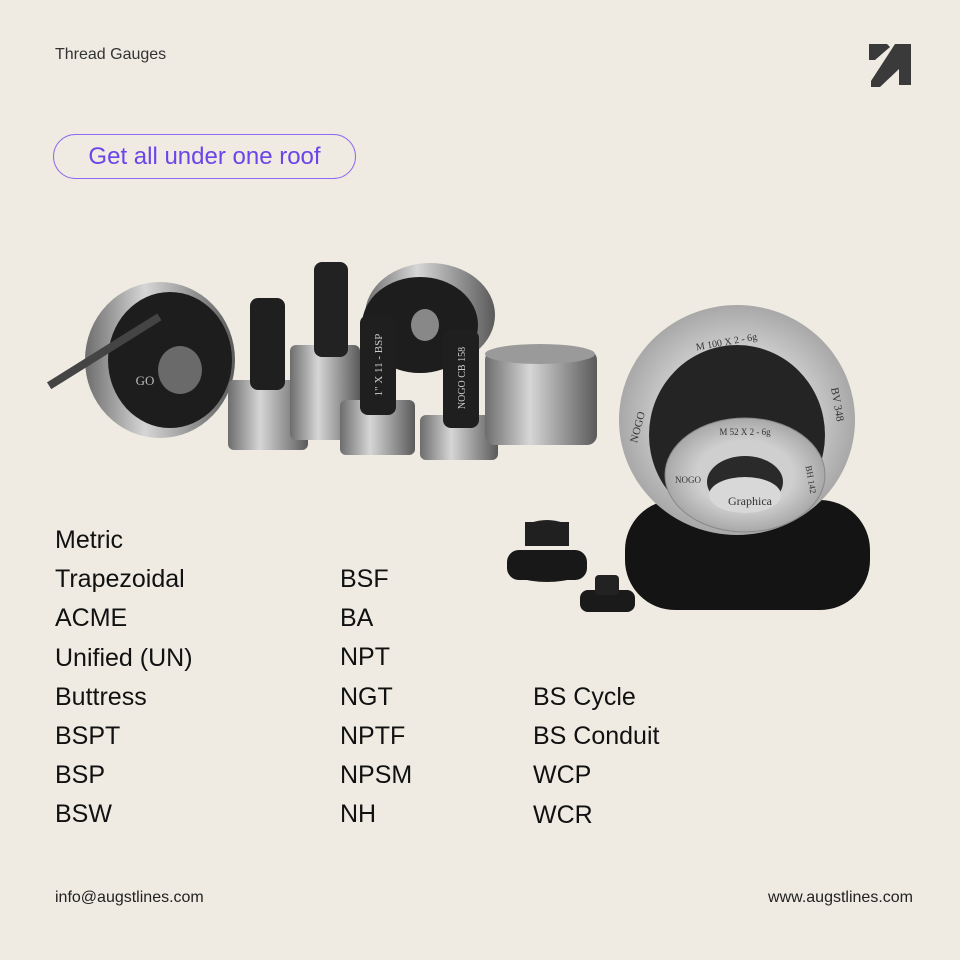 The image size is (960, 960). What do you see at coordinates (366, 696) in the screenshot?
I see `thread-type: NGT` at bounding box center [366, 696].